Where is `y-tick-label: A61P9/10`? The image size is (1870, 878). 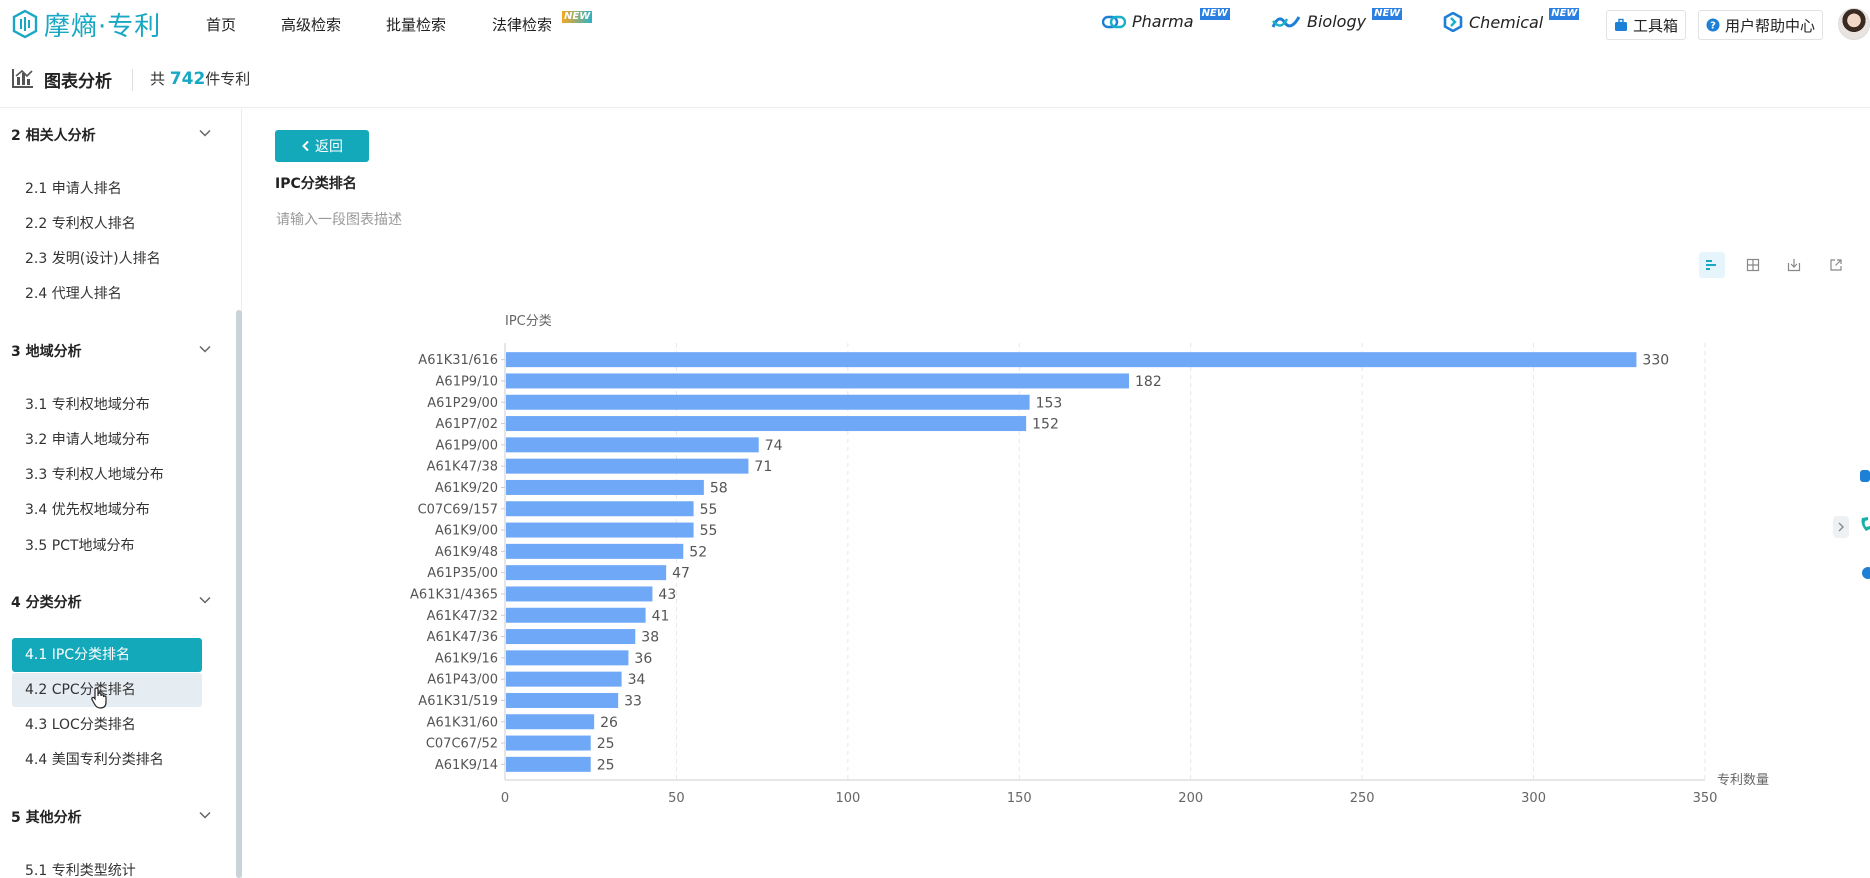 y-tick-label: A61P9/10 is located at coordinates (467, 381).